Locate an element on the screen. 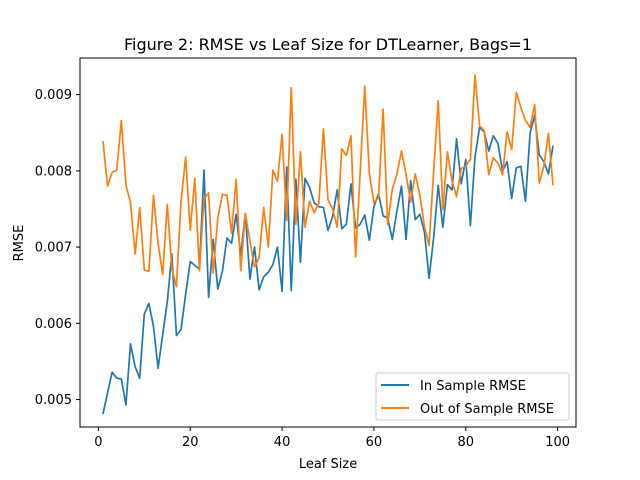  y-axis-label: RMSE is located at coordinates (19, 243).